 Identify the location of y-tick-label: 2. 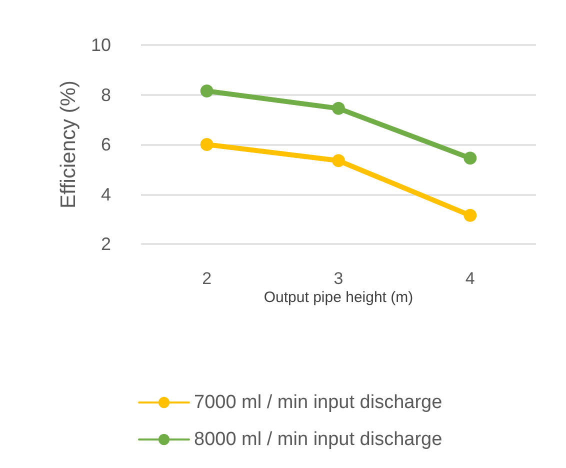
(105, 244).